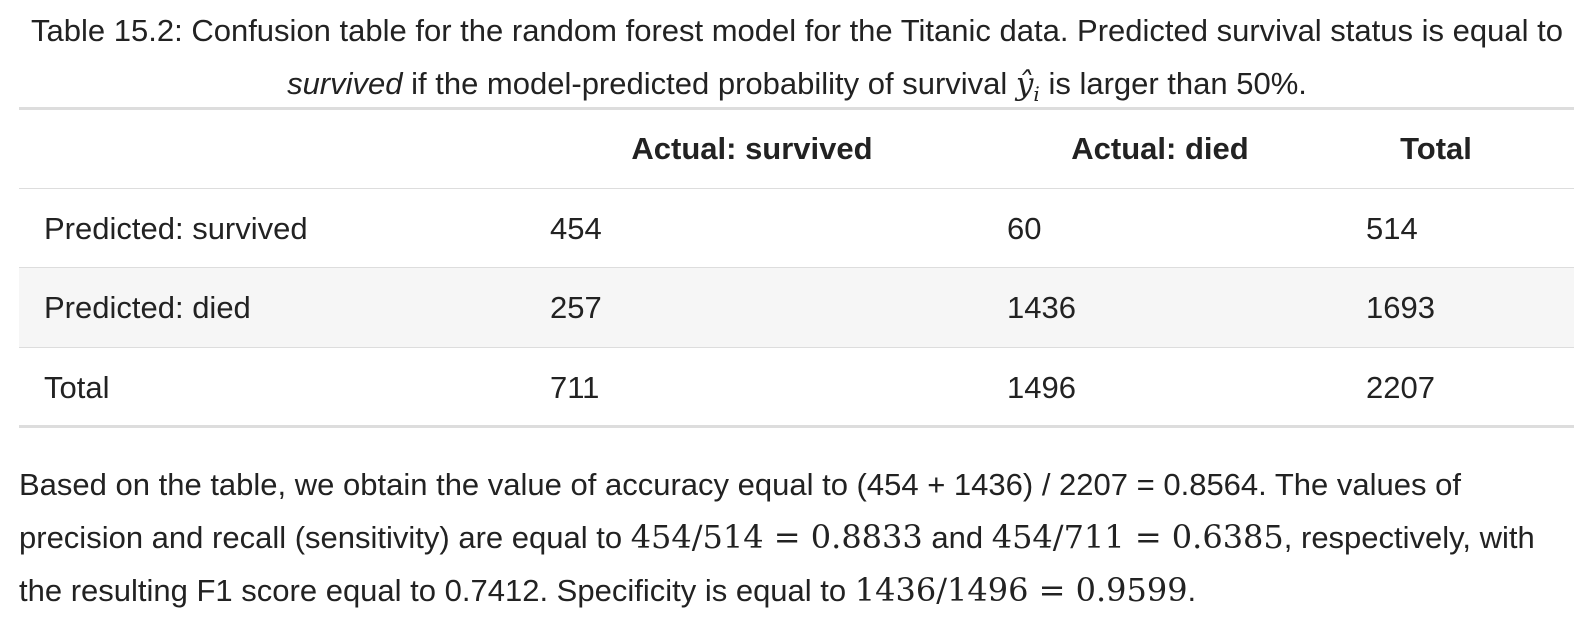 This screenshot has height=627, width=1594. What do you see at coordinates (576, 228) in the screenshot?
I see `cell-survived: 454` at bounding box center [576, 228].